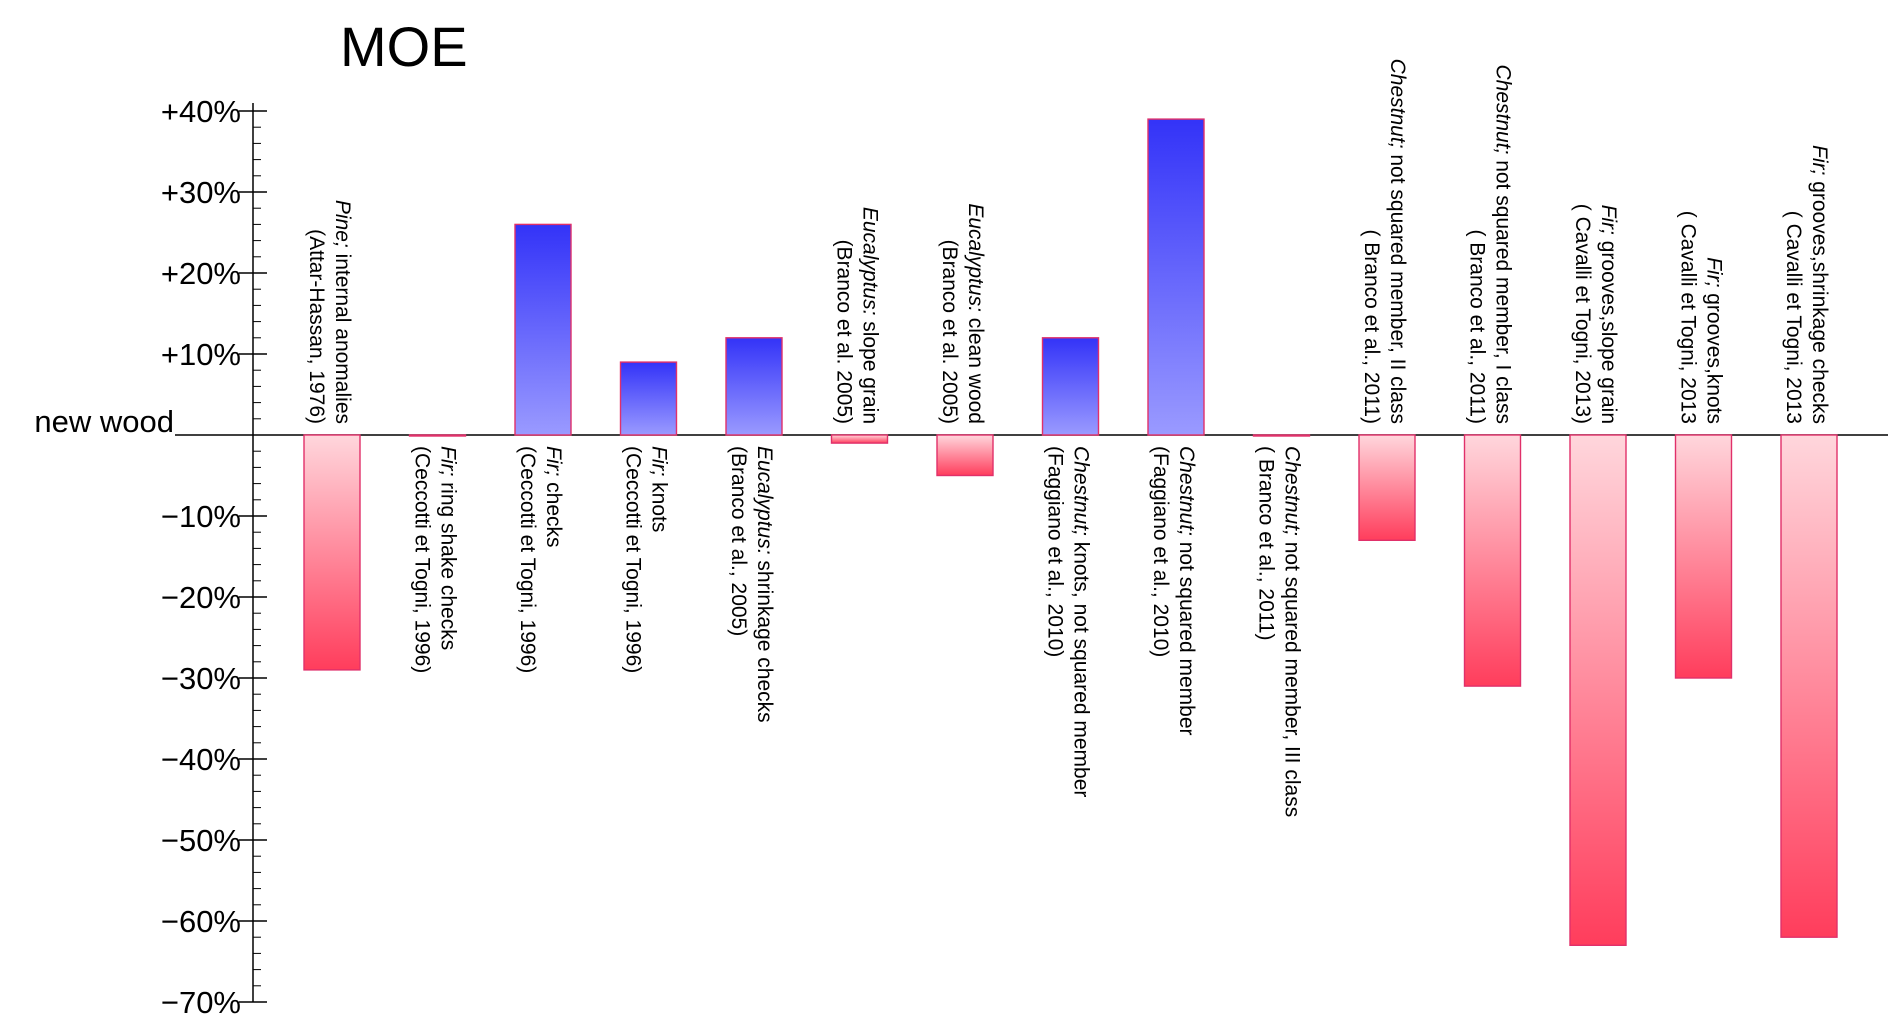 This screenshot has height=1028, width=1888. Describe the element at coordinates (201, 840) in the screenshot. I see `y-tick-label: −50%` at that location.